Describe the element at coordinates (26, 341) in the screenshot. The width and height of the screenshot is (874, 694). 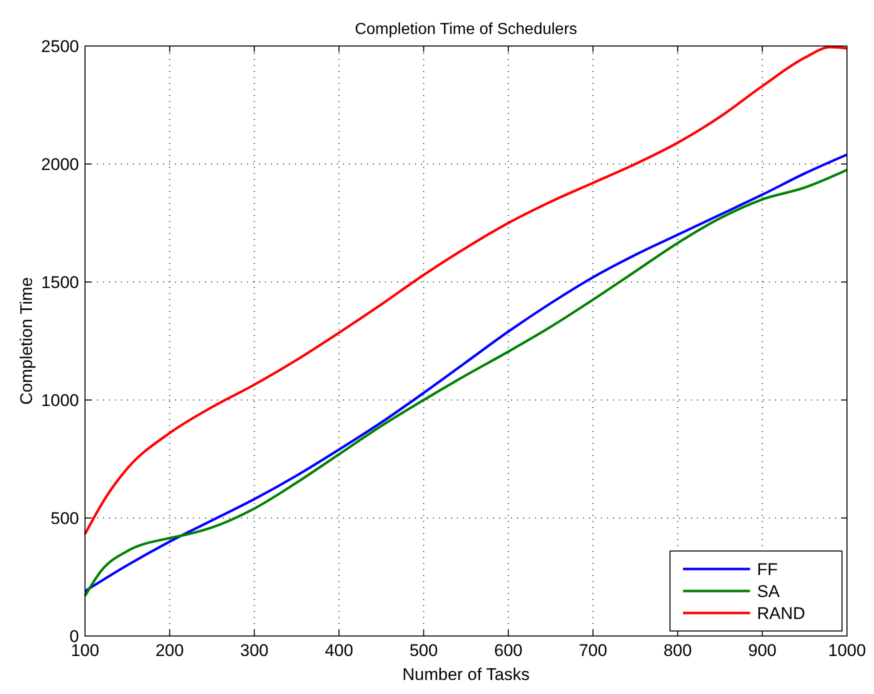
I see `y-axis-title: Completion Time` at that location.